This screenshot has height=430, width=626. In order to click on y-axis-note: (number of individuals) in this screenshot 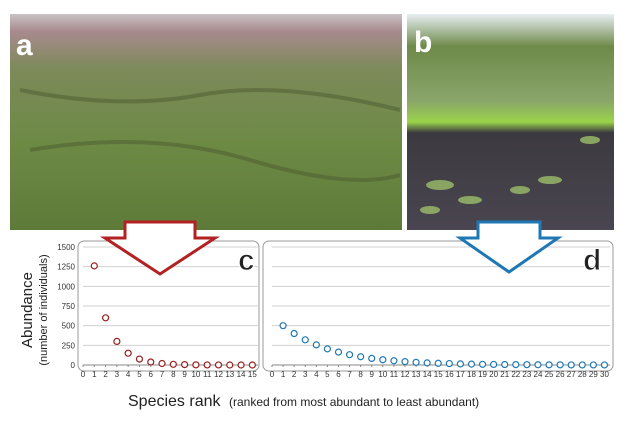, I will do `click(44, 309)`.